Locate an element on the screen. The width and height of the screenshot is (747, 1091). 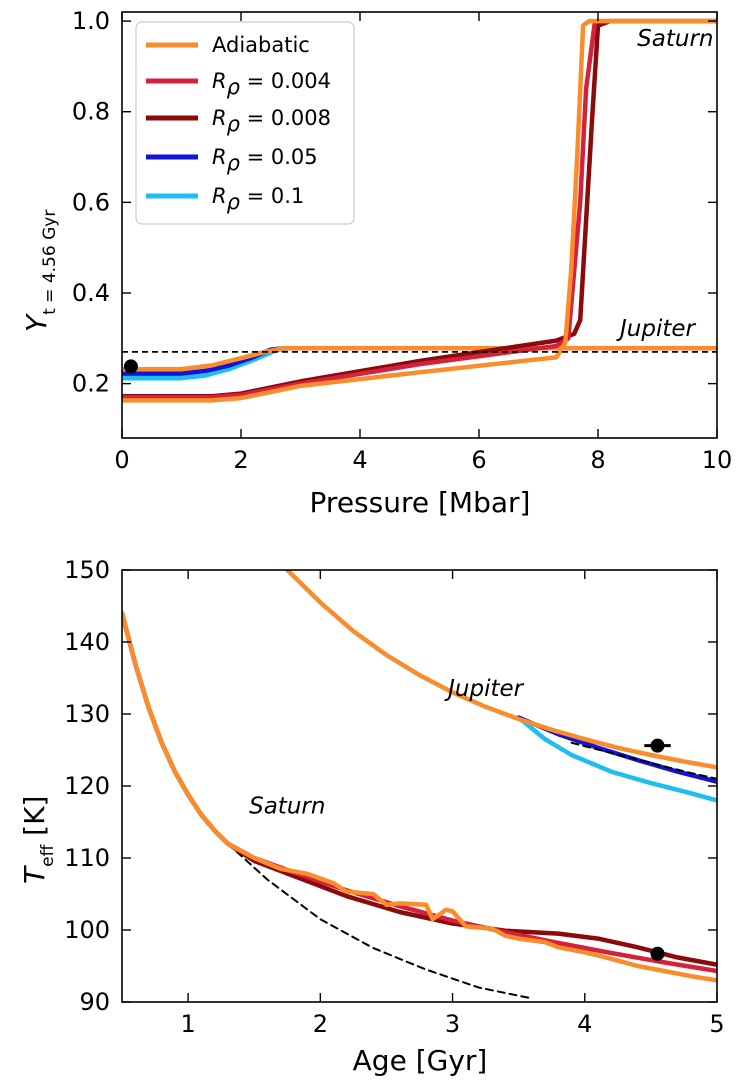
top-x-tick-label-3: 6 is located at coordinates (478, 460).